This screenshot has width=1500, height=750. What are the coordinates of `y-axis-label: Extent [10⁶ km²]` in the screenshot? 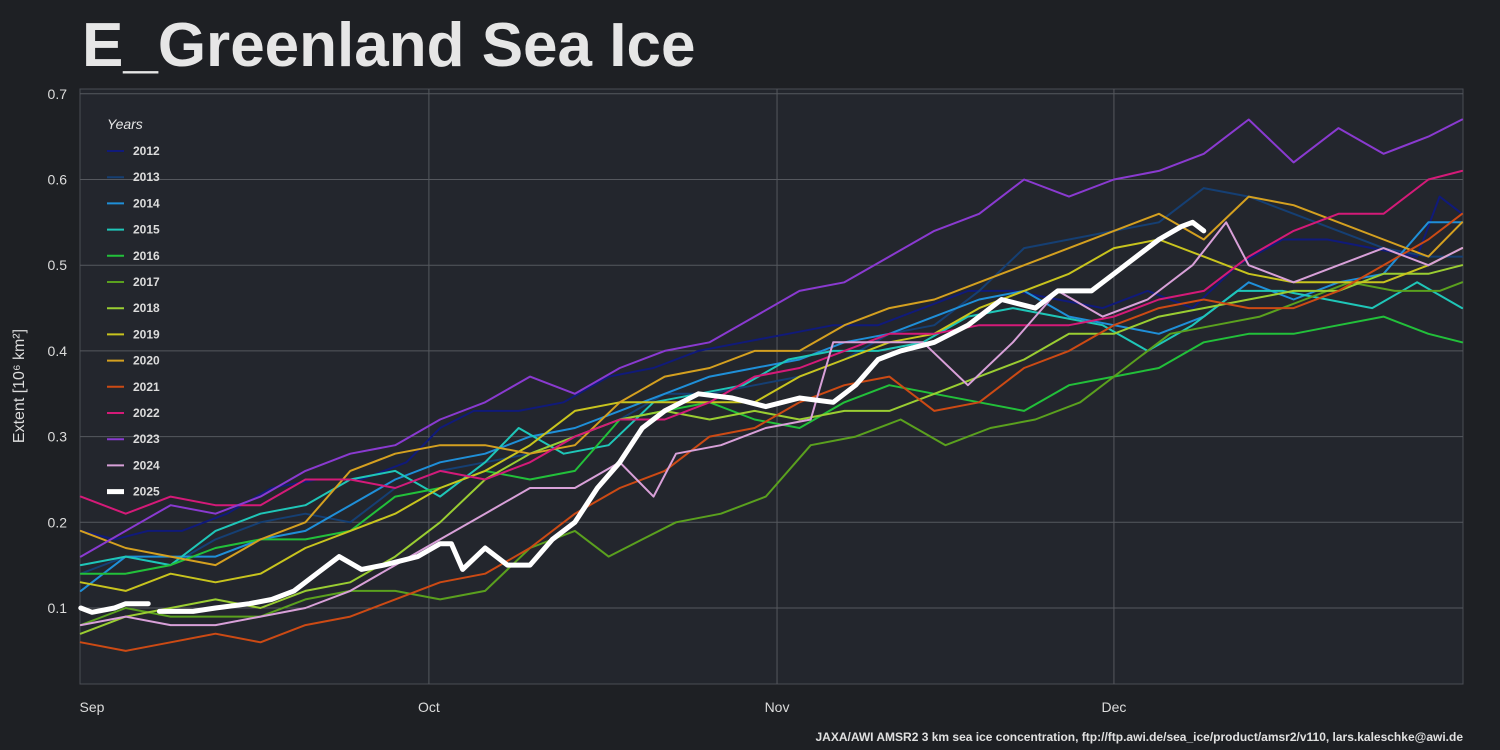 It's located at (19, 386).